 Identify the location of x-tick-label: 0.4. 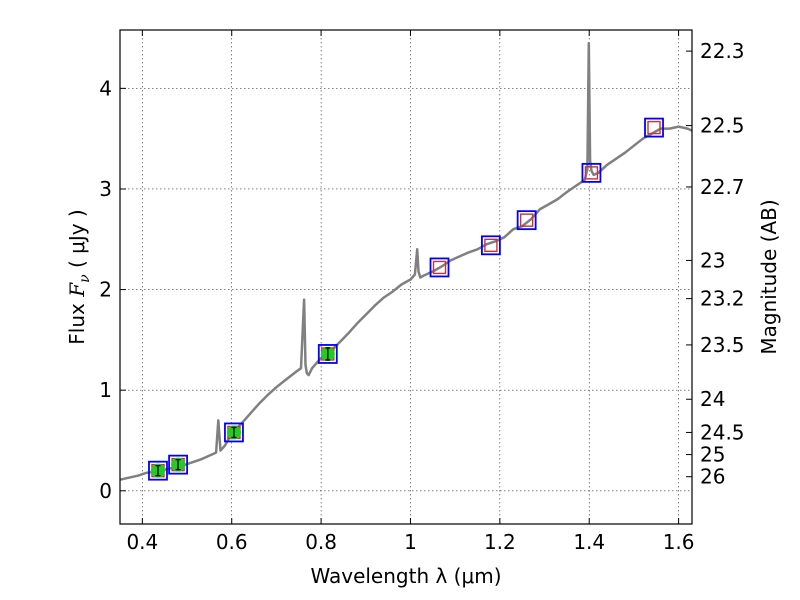
(142, 542).